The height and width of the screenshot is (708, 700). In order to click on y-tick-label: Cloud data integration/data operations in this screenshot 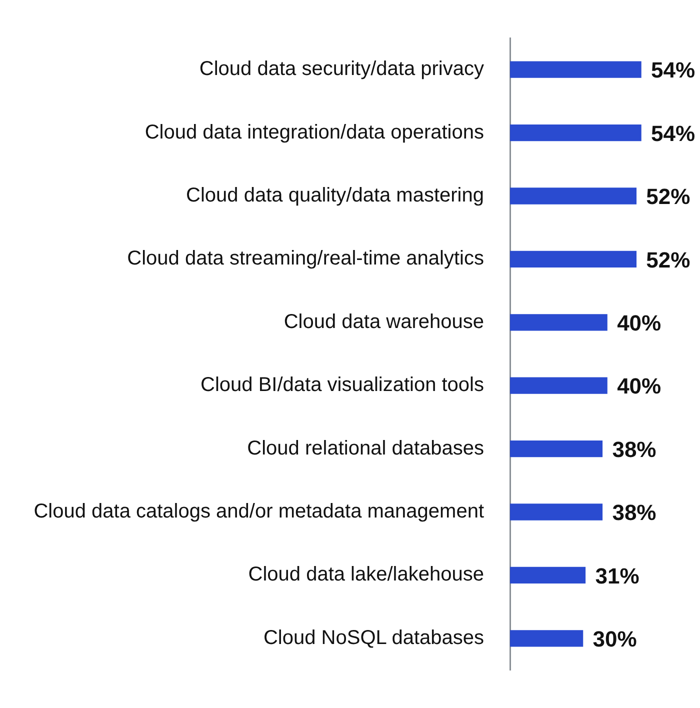, I will do `click(314, 132)`.